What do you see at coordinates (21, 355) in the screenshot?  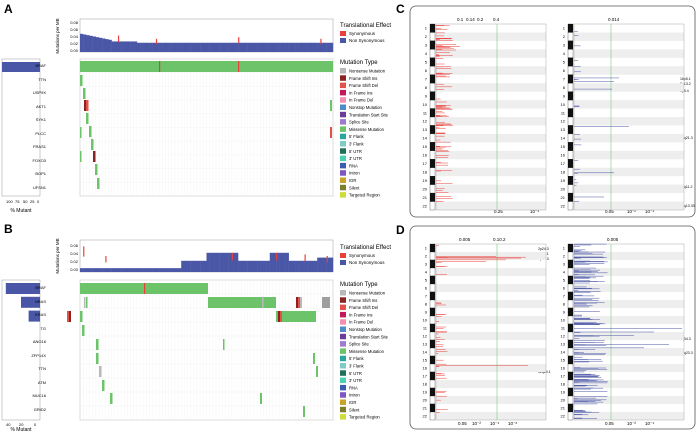 I see `panel-b-percent-mutant-chart: 40 20 0 % Mutant` at bounding box center [21, 355].